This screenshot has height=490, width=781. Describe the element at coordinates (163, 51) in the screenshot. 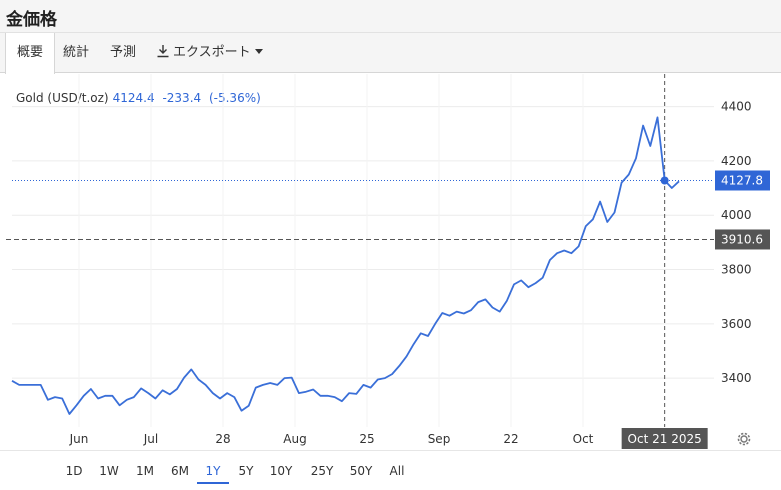

I see `download-icon` at that location.